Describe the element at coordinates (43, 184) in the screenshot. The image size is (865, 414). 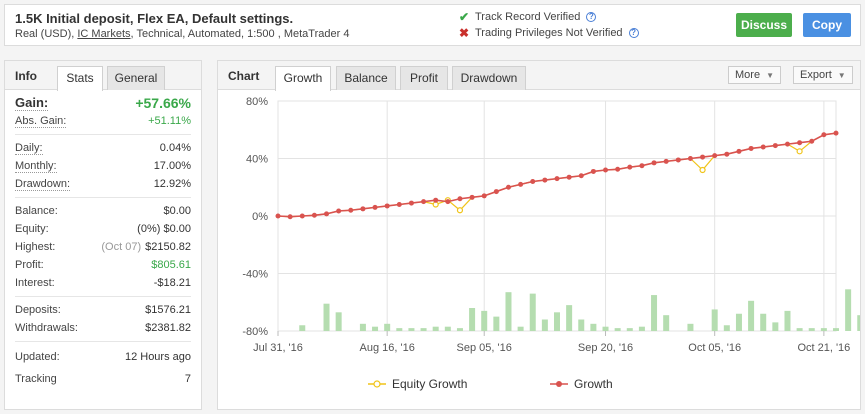
I see `stat-drawdown-label: Drawdown:` at that location.